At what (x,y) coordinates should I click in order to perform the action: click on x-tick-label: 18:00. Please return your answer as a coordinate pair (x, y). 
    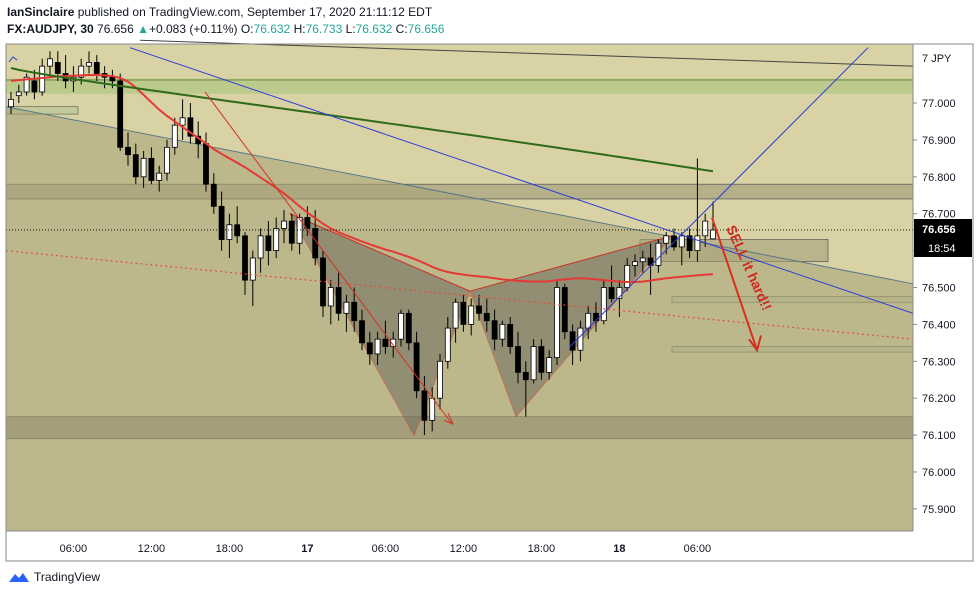
    Looking at the image, I should click on (230, 549).